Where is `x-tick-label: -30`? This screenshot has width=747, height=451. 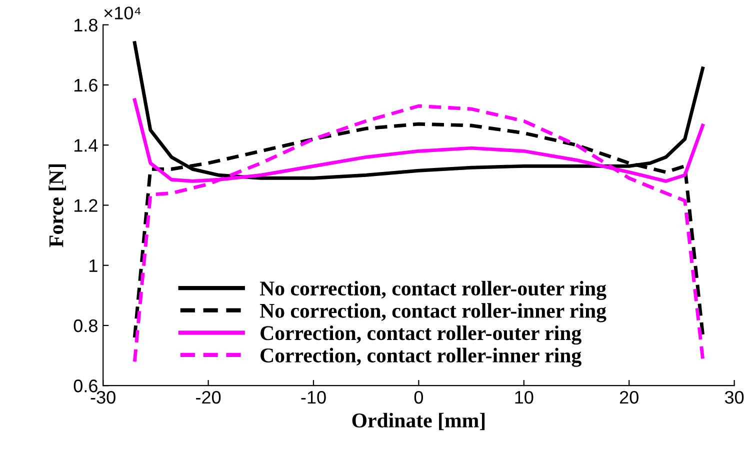 x-tick-label: -30 is located at coordinates (103, 397).